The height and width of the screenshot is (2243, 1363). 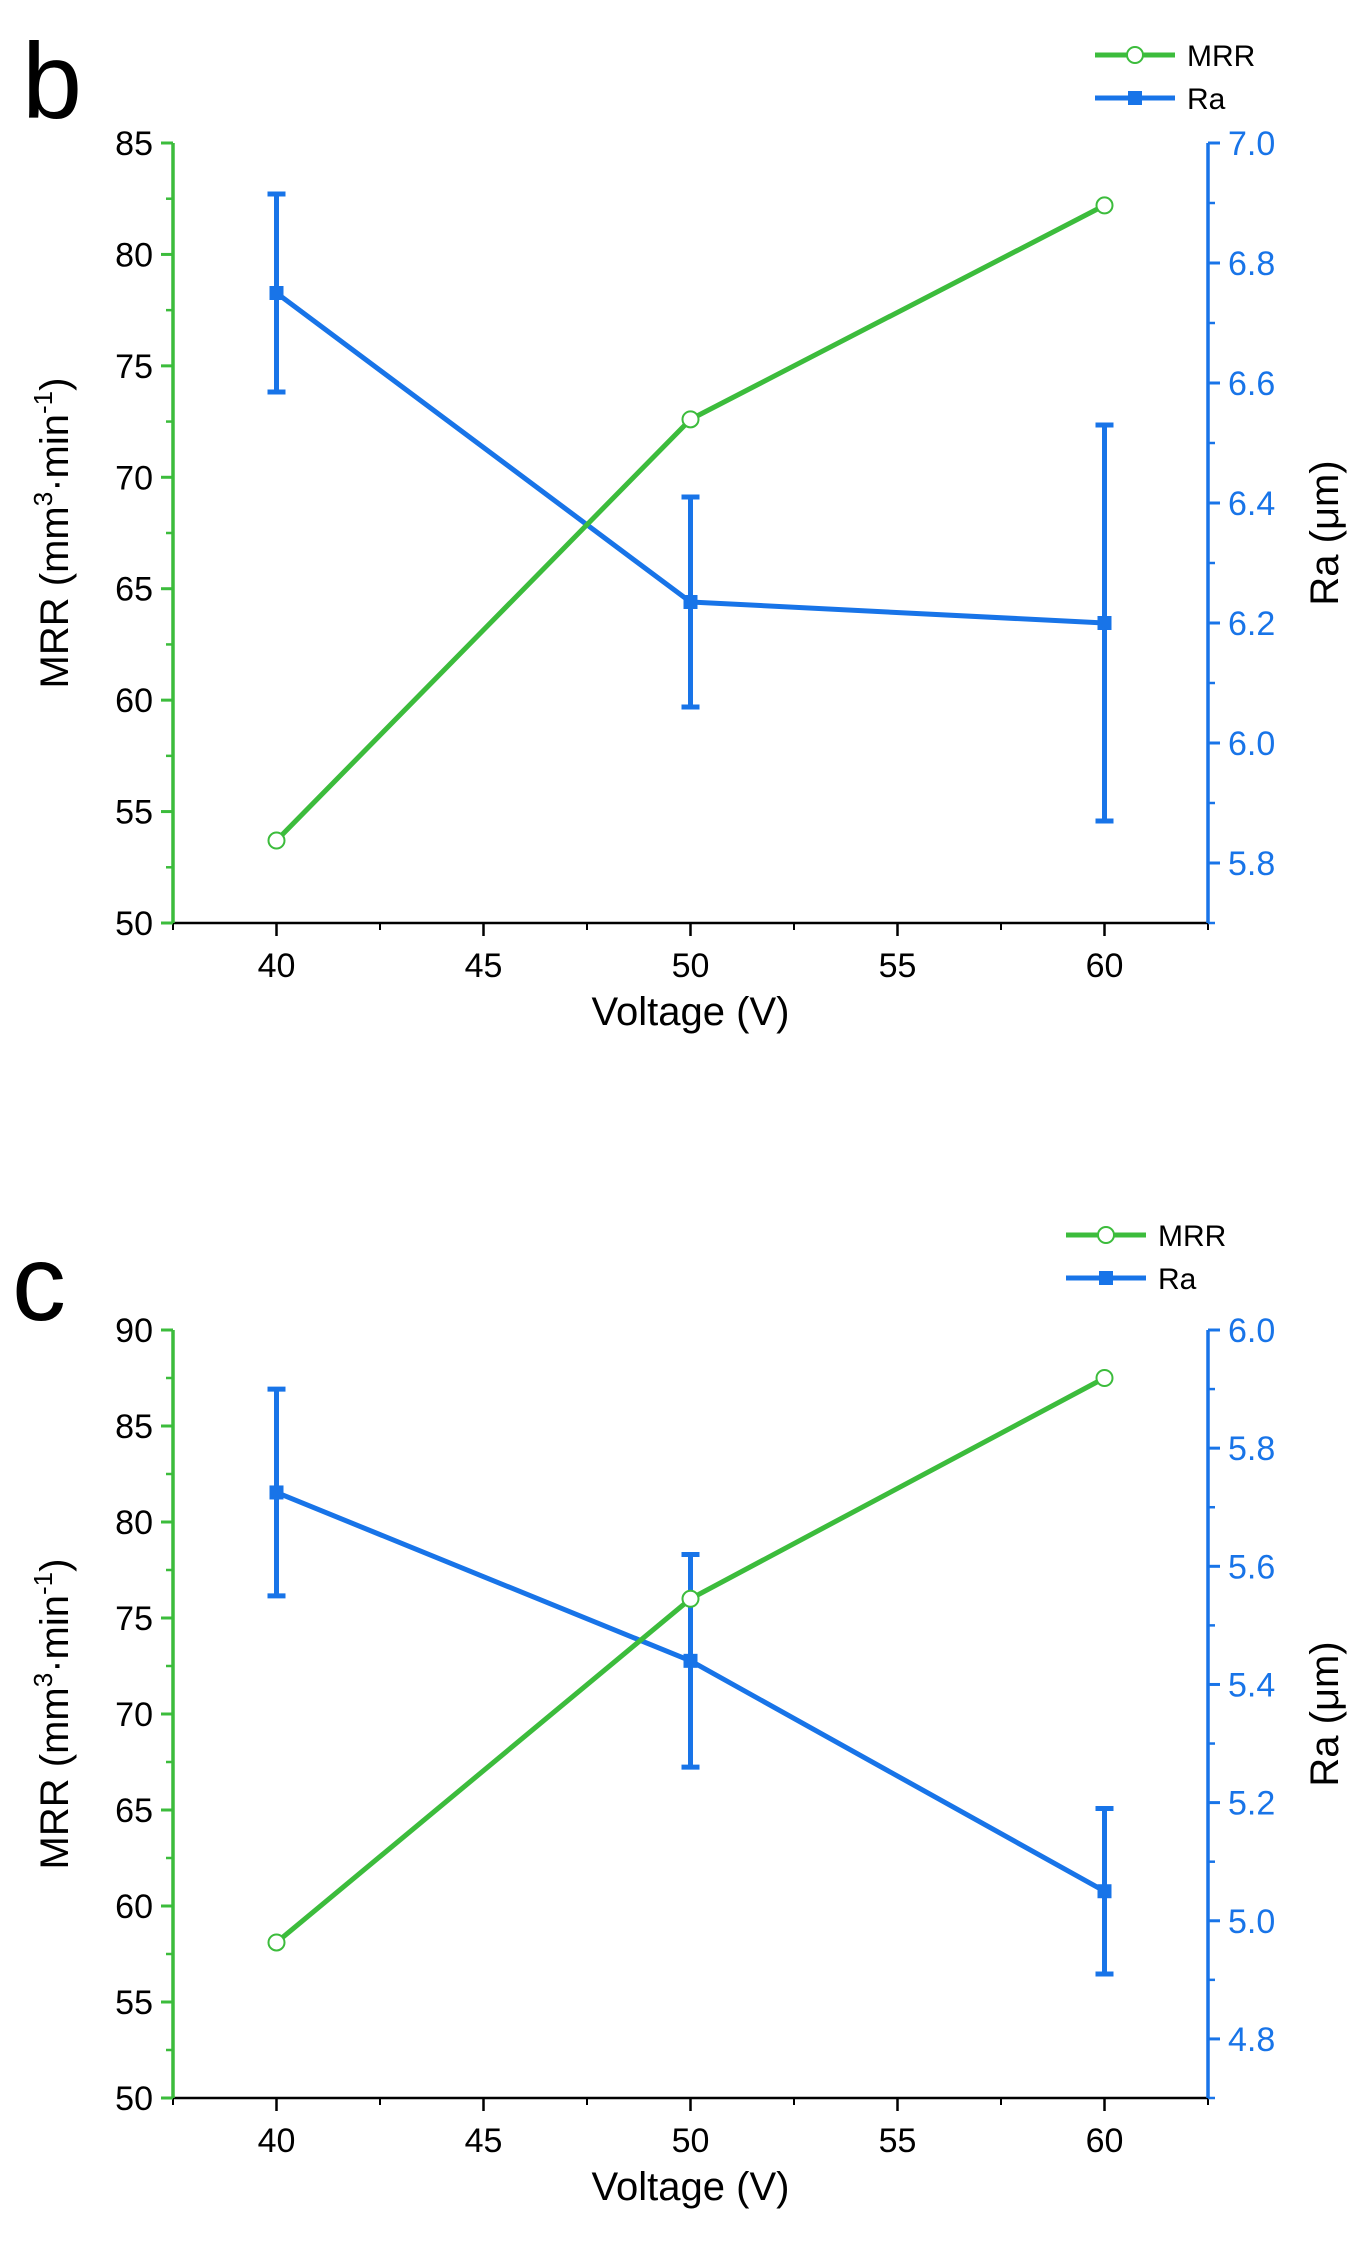 What do you see at coordinates (1251, 264) in the screenshot?
I see `right-y-tick-label: 6.8` at bounding box center [1251, 264].